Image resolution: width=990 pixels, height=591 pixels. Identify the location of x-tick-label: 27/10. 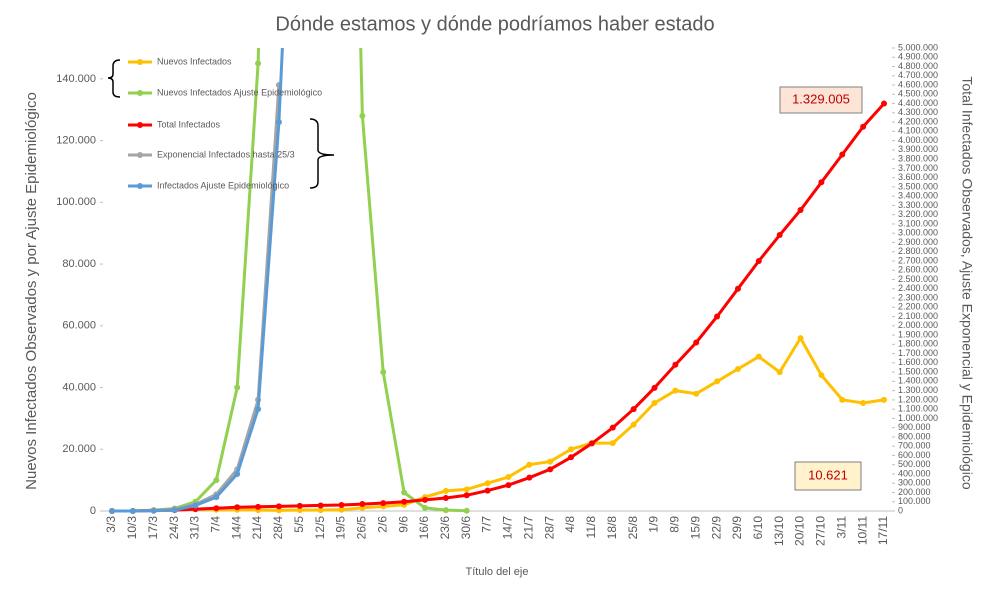
(821, 531).